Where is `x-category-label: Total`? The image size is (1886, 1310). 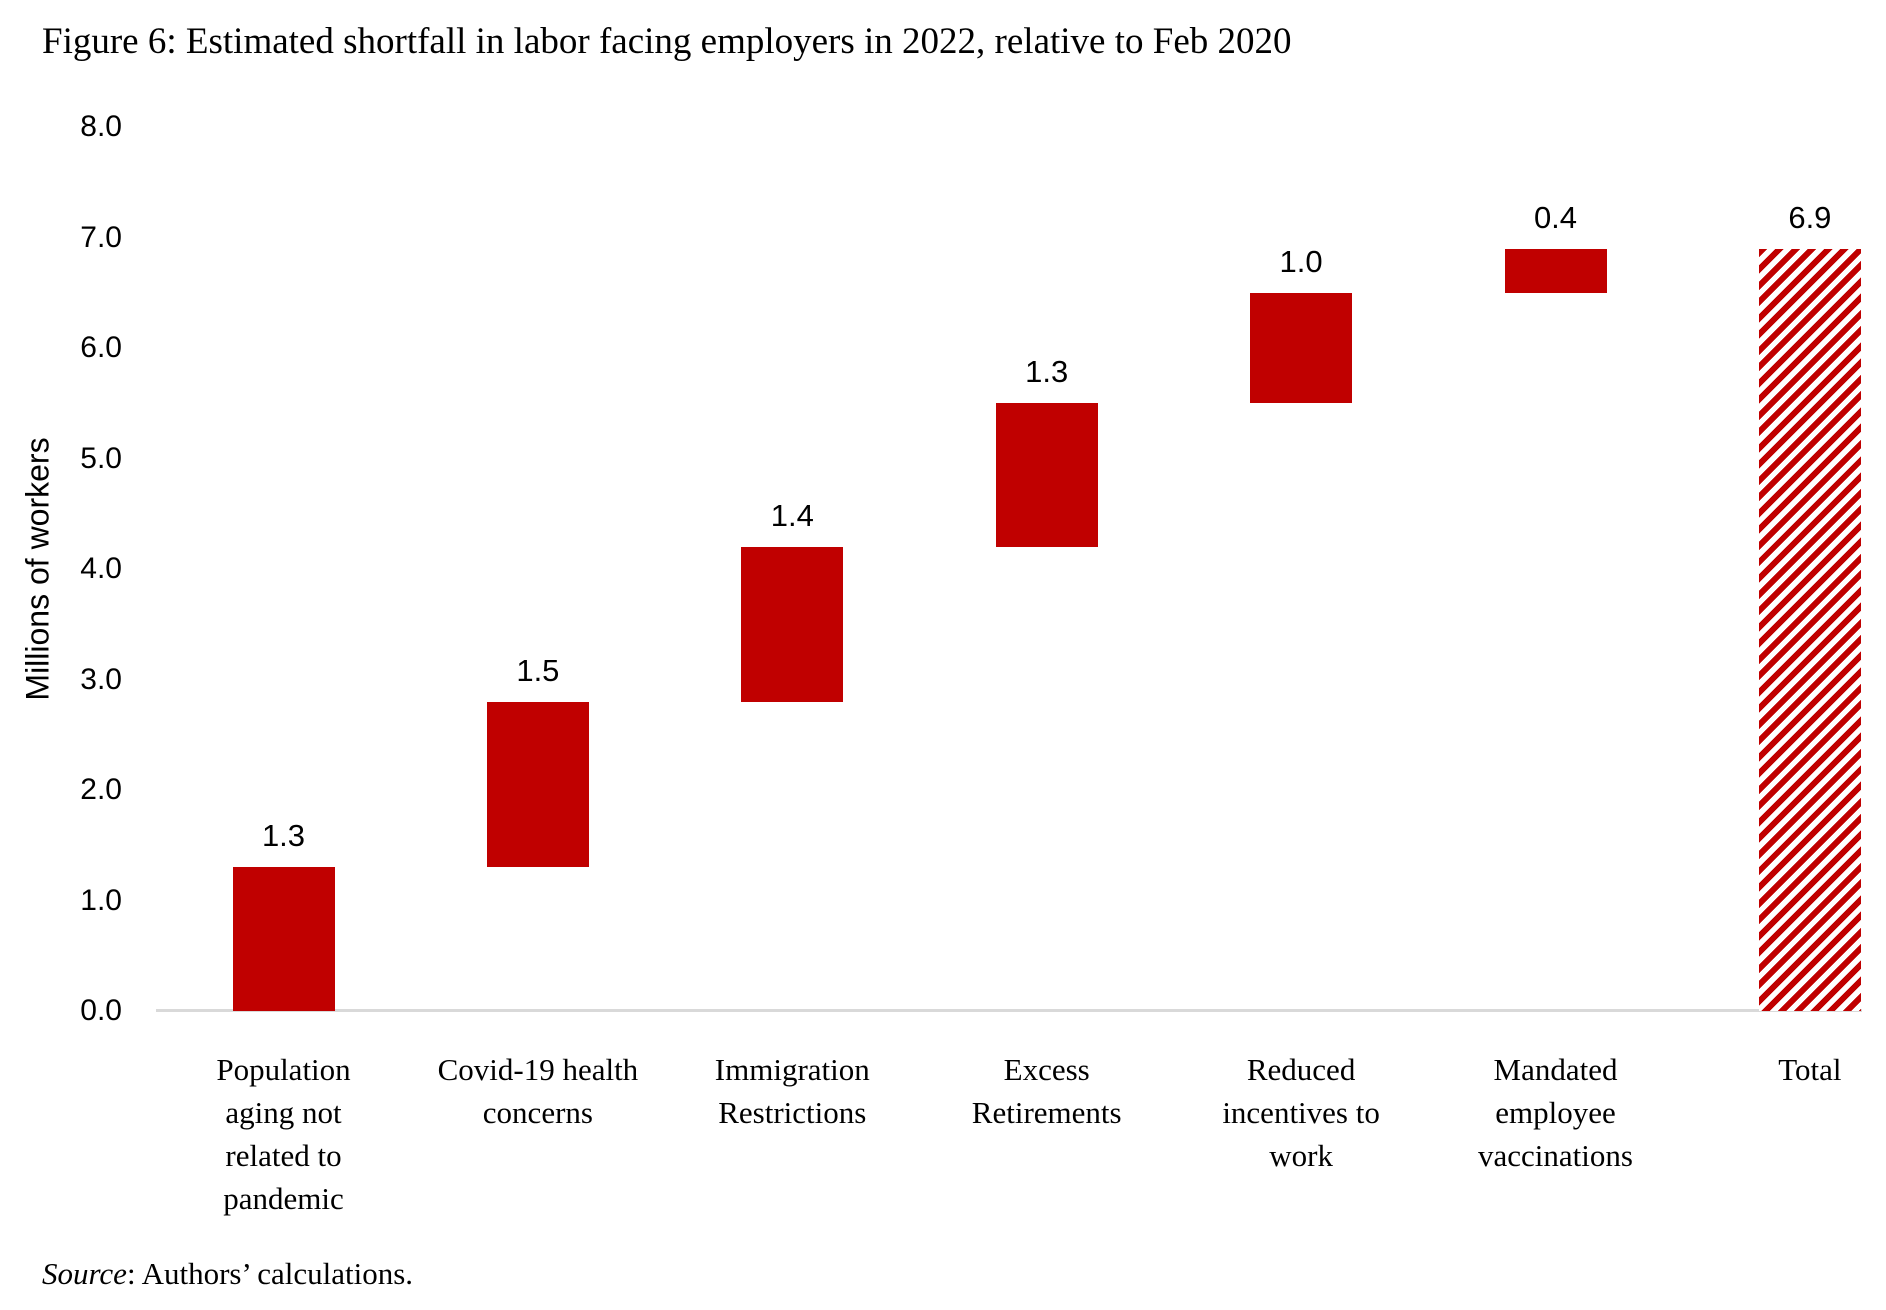
x-category-label: Total is located at coordinates (1810, 1069).